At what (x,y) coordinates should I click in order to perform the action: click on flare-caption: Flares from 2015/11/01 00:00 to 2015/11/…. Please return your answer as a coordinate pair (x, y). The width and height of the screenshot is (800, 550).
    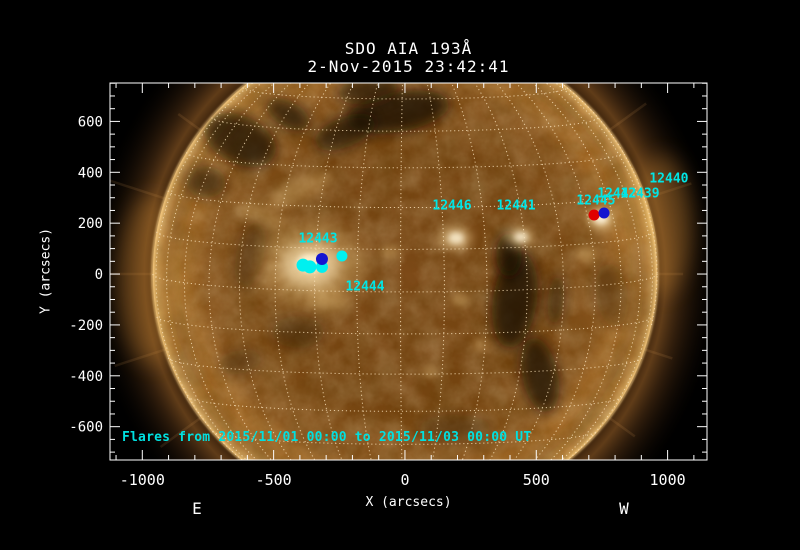
    Looking at the image, I should click on (327, 437).